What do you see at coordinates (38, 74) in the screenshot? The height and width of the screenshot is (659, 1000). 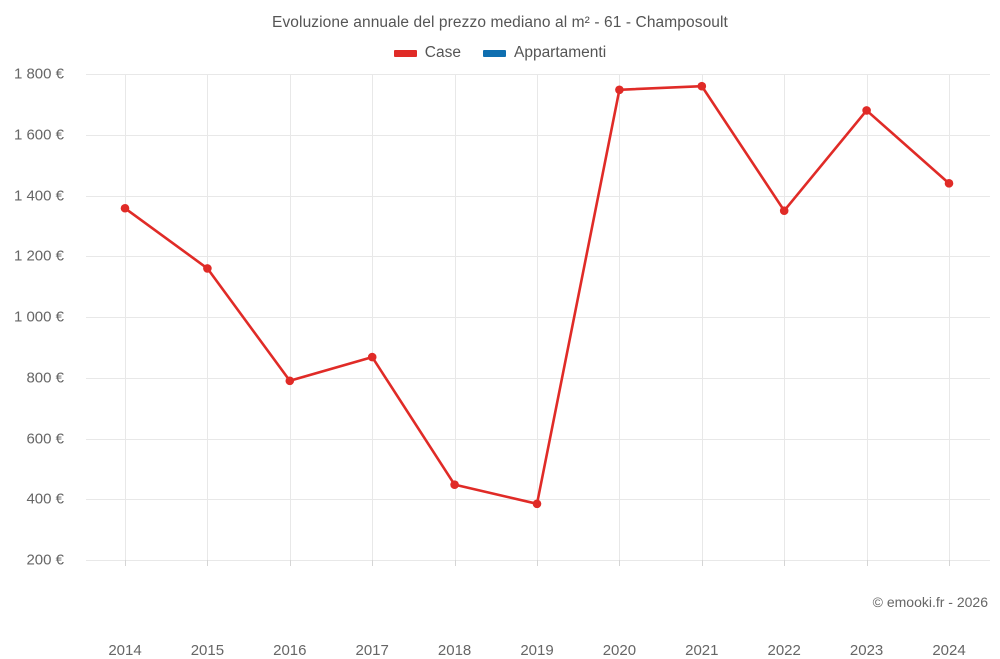 I see `y-axis-tick-label: 1 800 €` at bounding box center [38, 74].